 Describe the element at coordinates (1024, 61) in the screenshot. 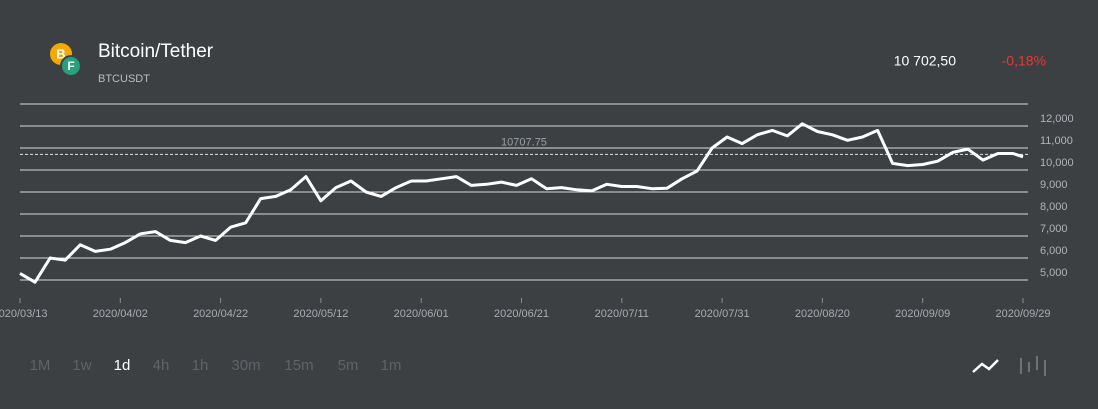

I see `change: -0,18%` at that location.